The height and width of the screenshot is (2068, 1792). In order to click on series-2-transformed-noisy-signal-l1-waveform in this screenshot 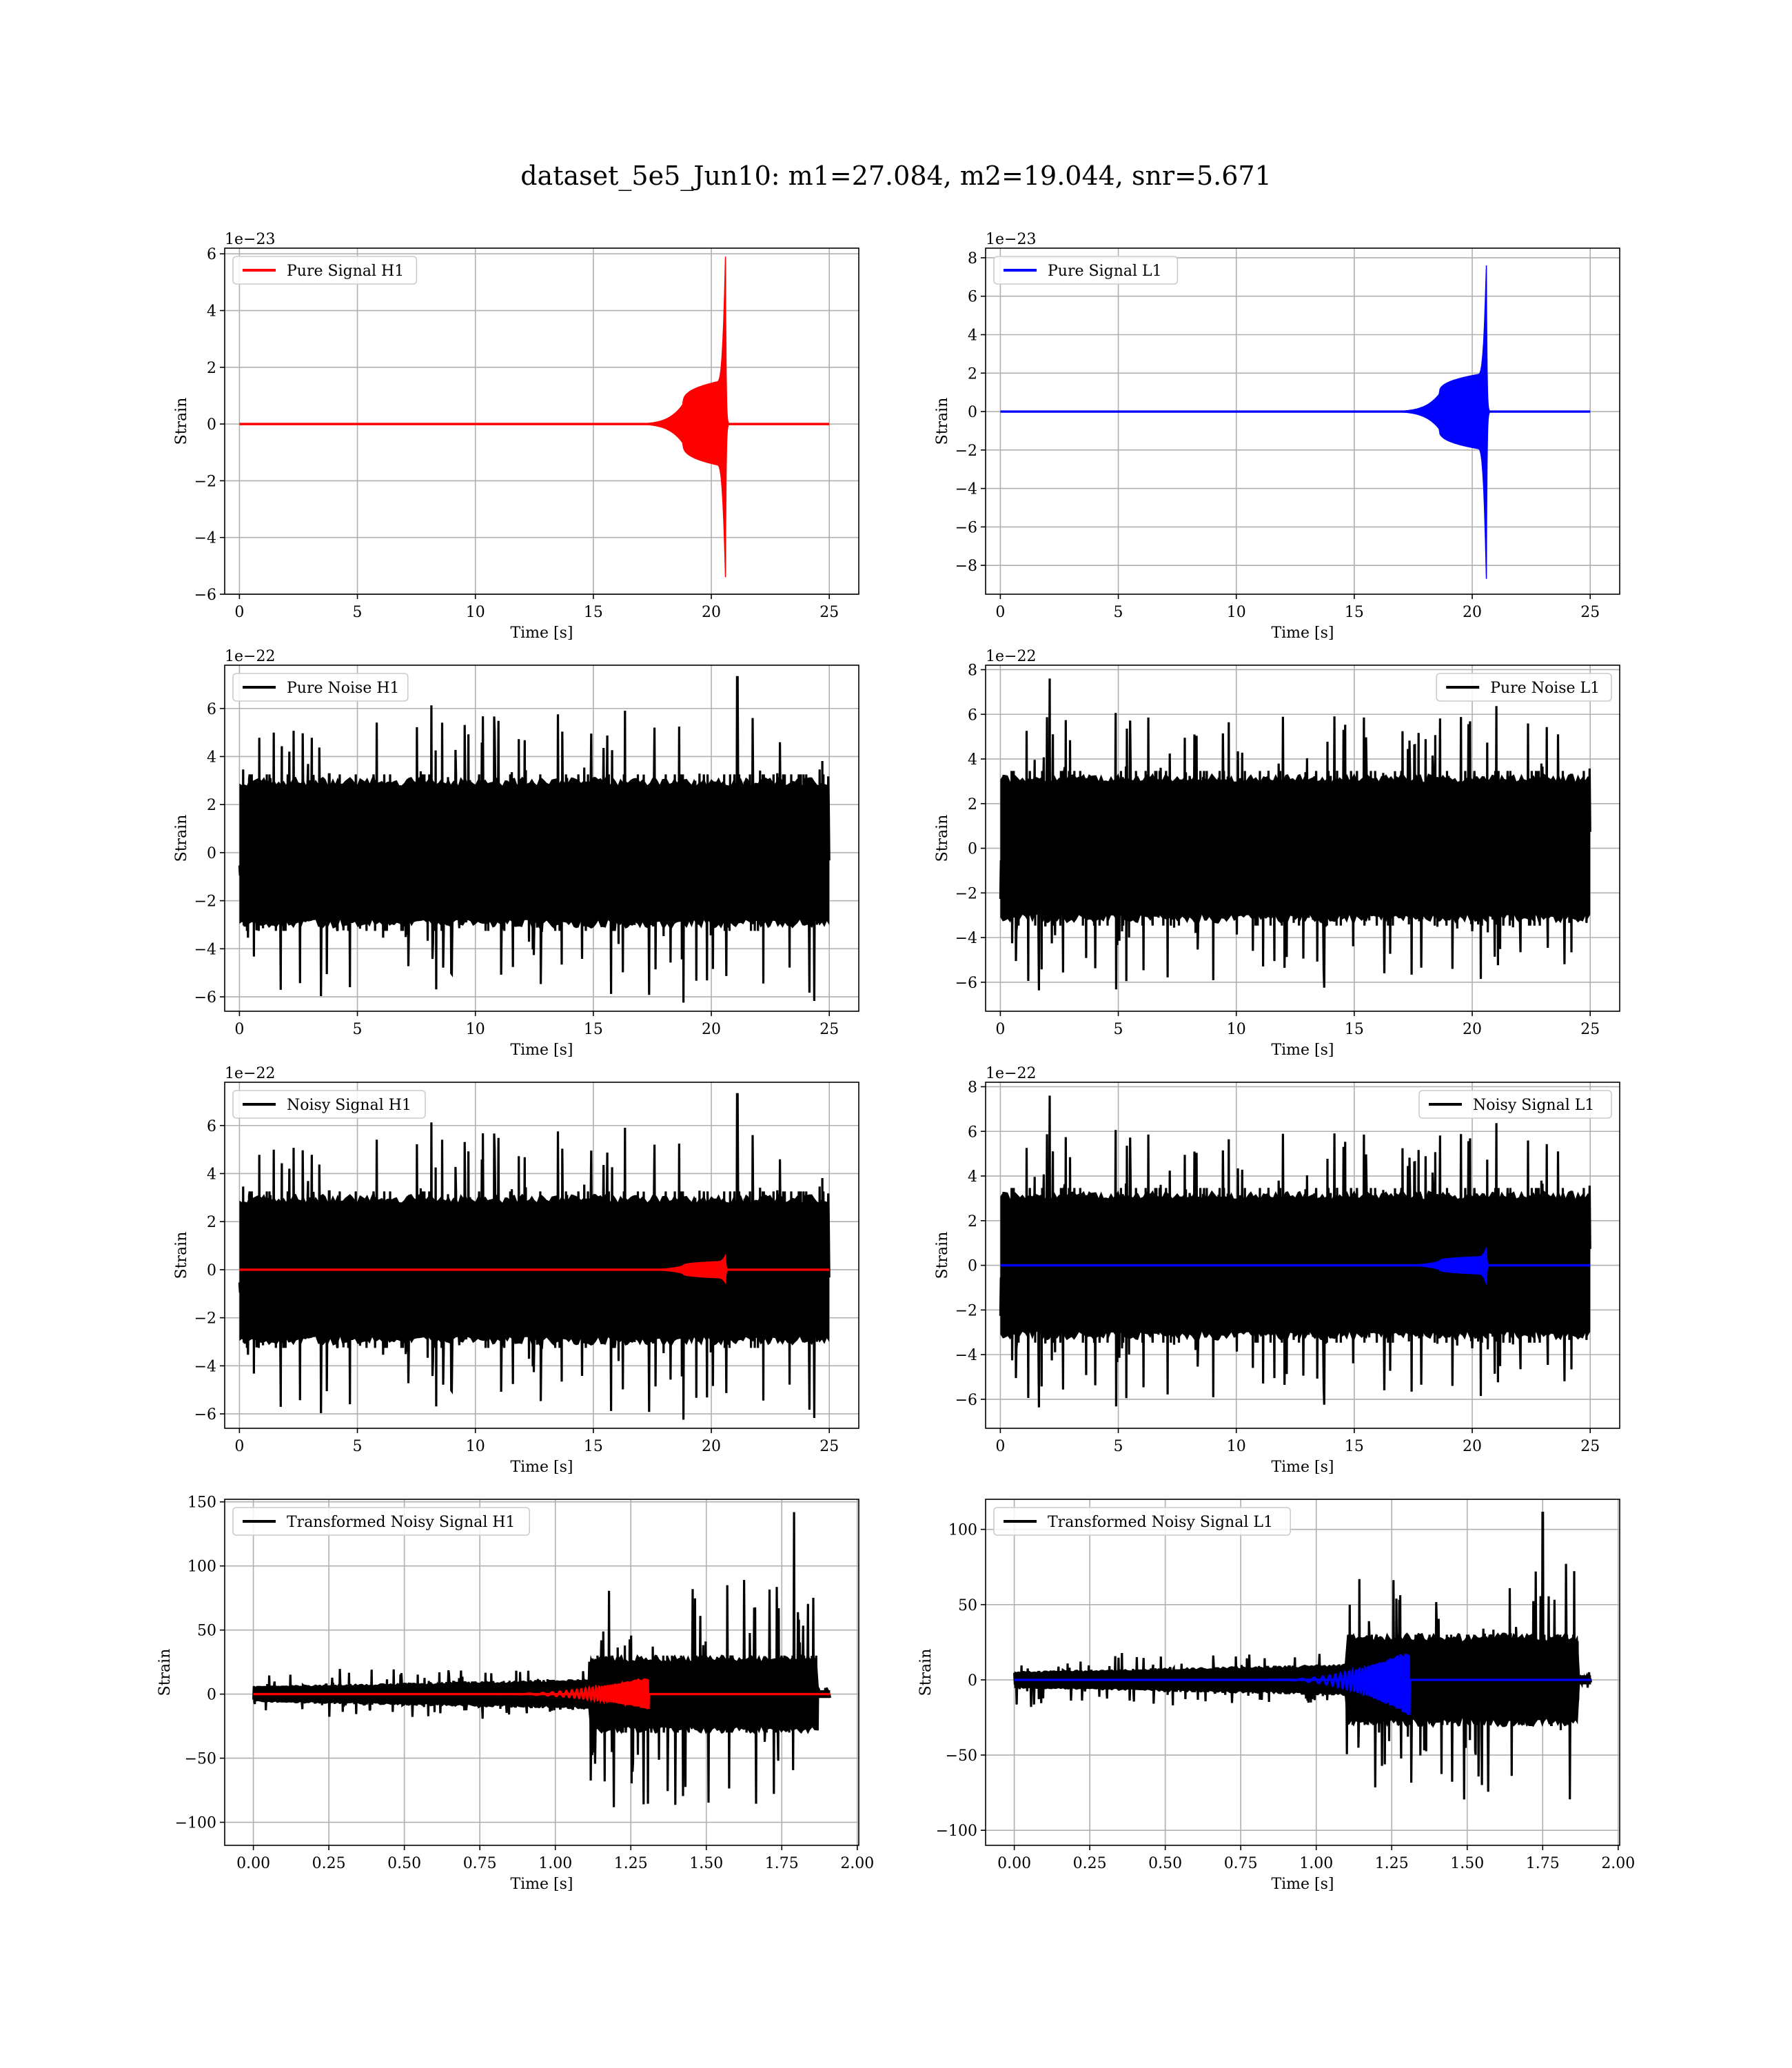, I will do `click(1341, 1684)`.